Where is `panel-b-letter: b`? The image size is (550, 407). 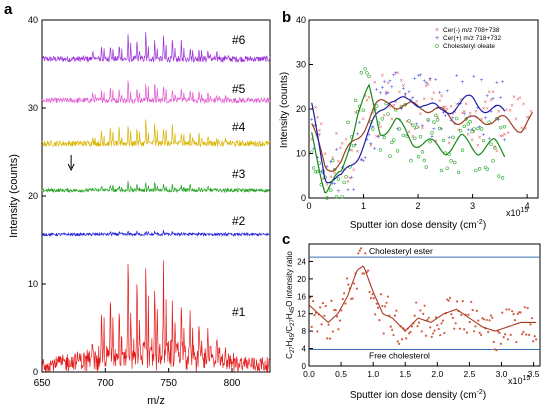 panel-b-letter: b is located at coordinates (286, 17).